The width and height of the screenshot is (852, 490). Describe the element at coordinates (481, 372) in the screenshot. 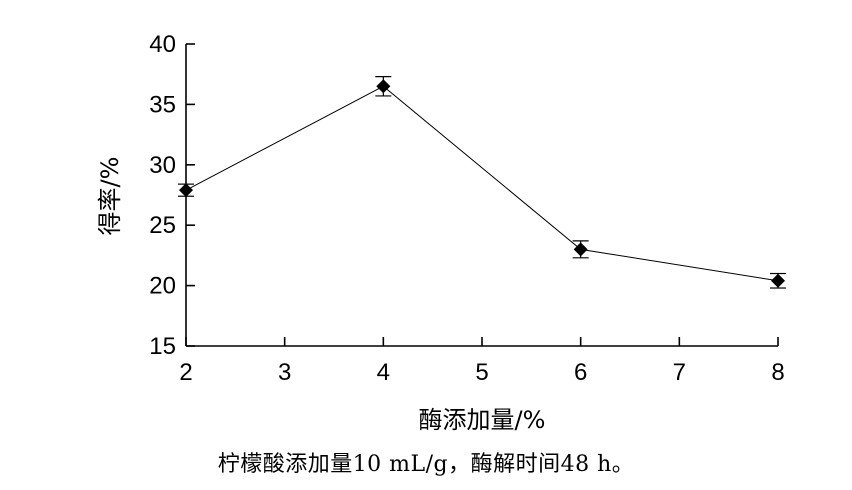

I see `x-tick-label: 5` at that location.